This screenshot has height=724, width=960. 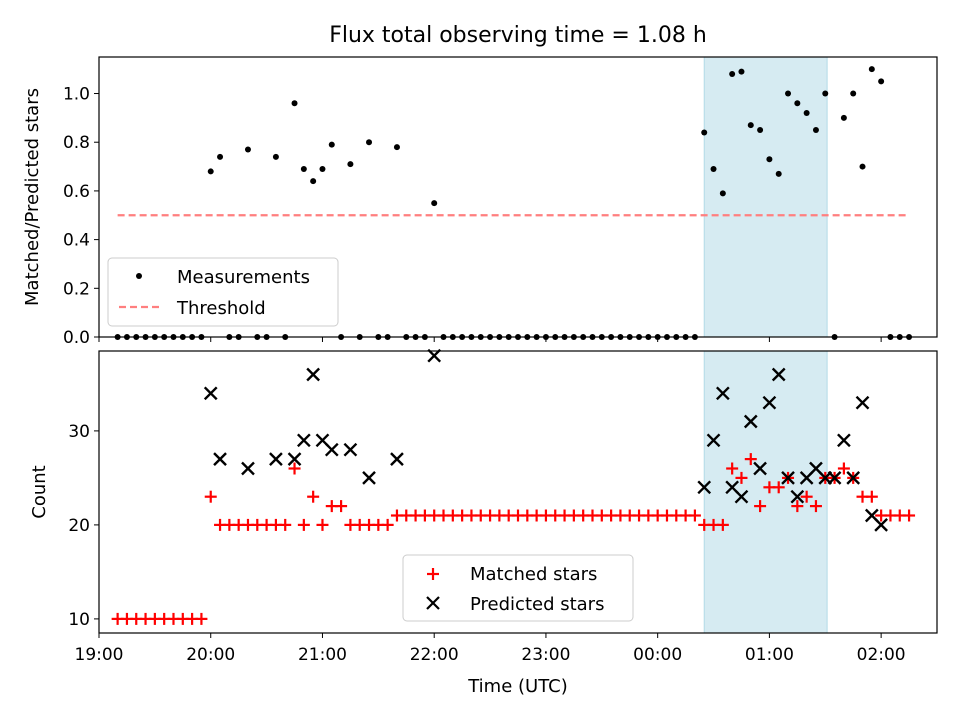 What do you see at coordinates (533, 574) in the screenshot?
I see `legend-matched-label: Matched stars` at bounding box center [533, 574].